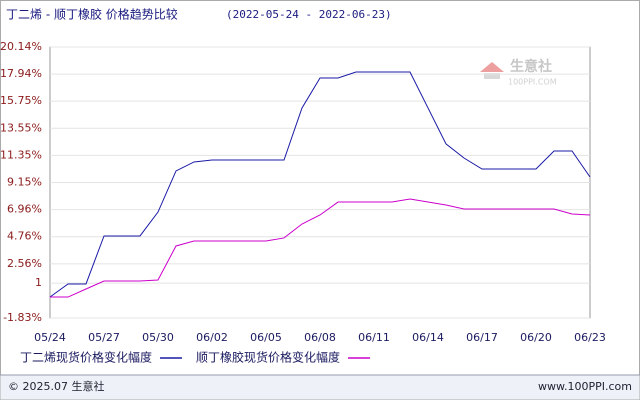 The image size is (640, 400). Describe the element at coordinates (374, 337) in the screenshot. I see `x-tick-label: 06/11` at that location.